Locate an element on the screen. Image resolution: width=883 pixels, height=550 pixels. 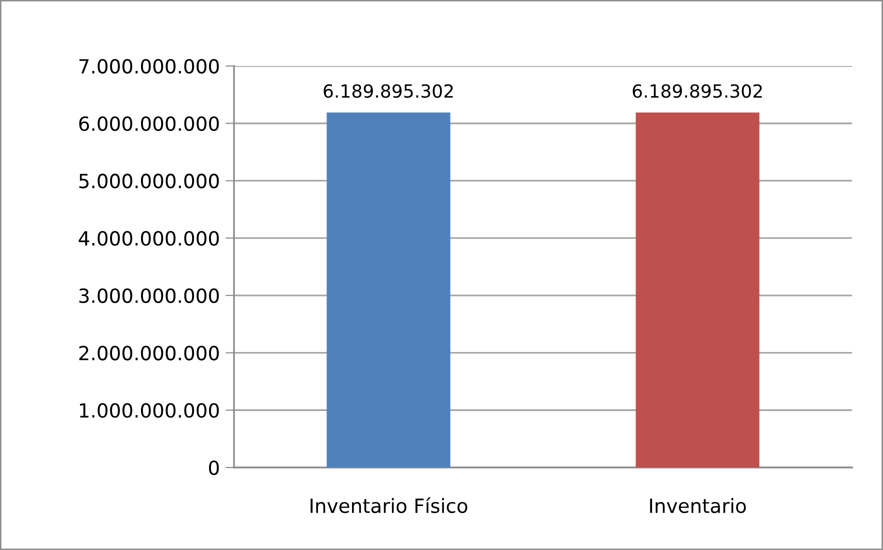
y-tick-label: 0 is located at coordinates (214, 468).